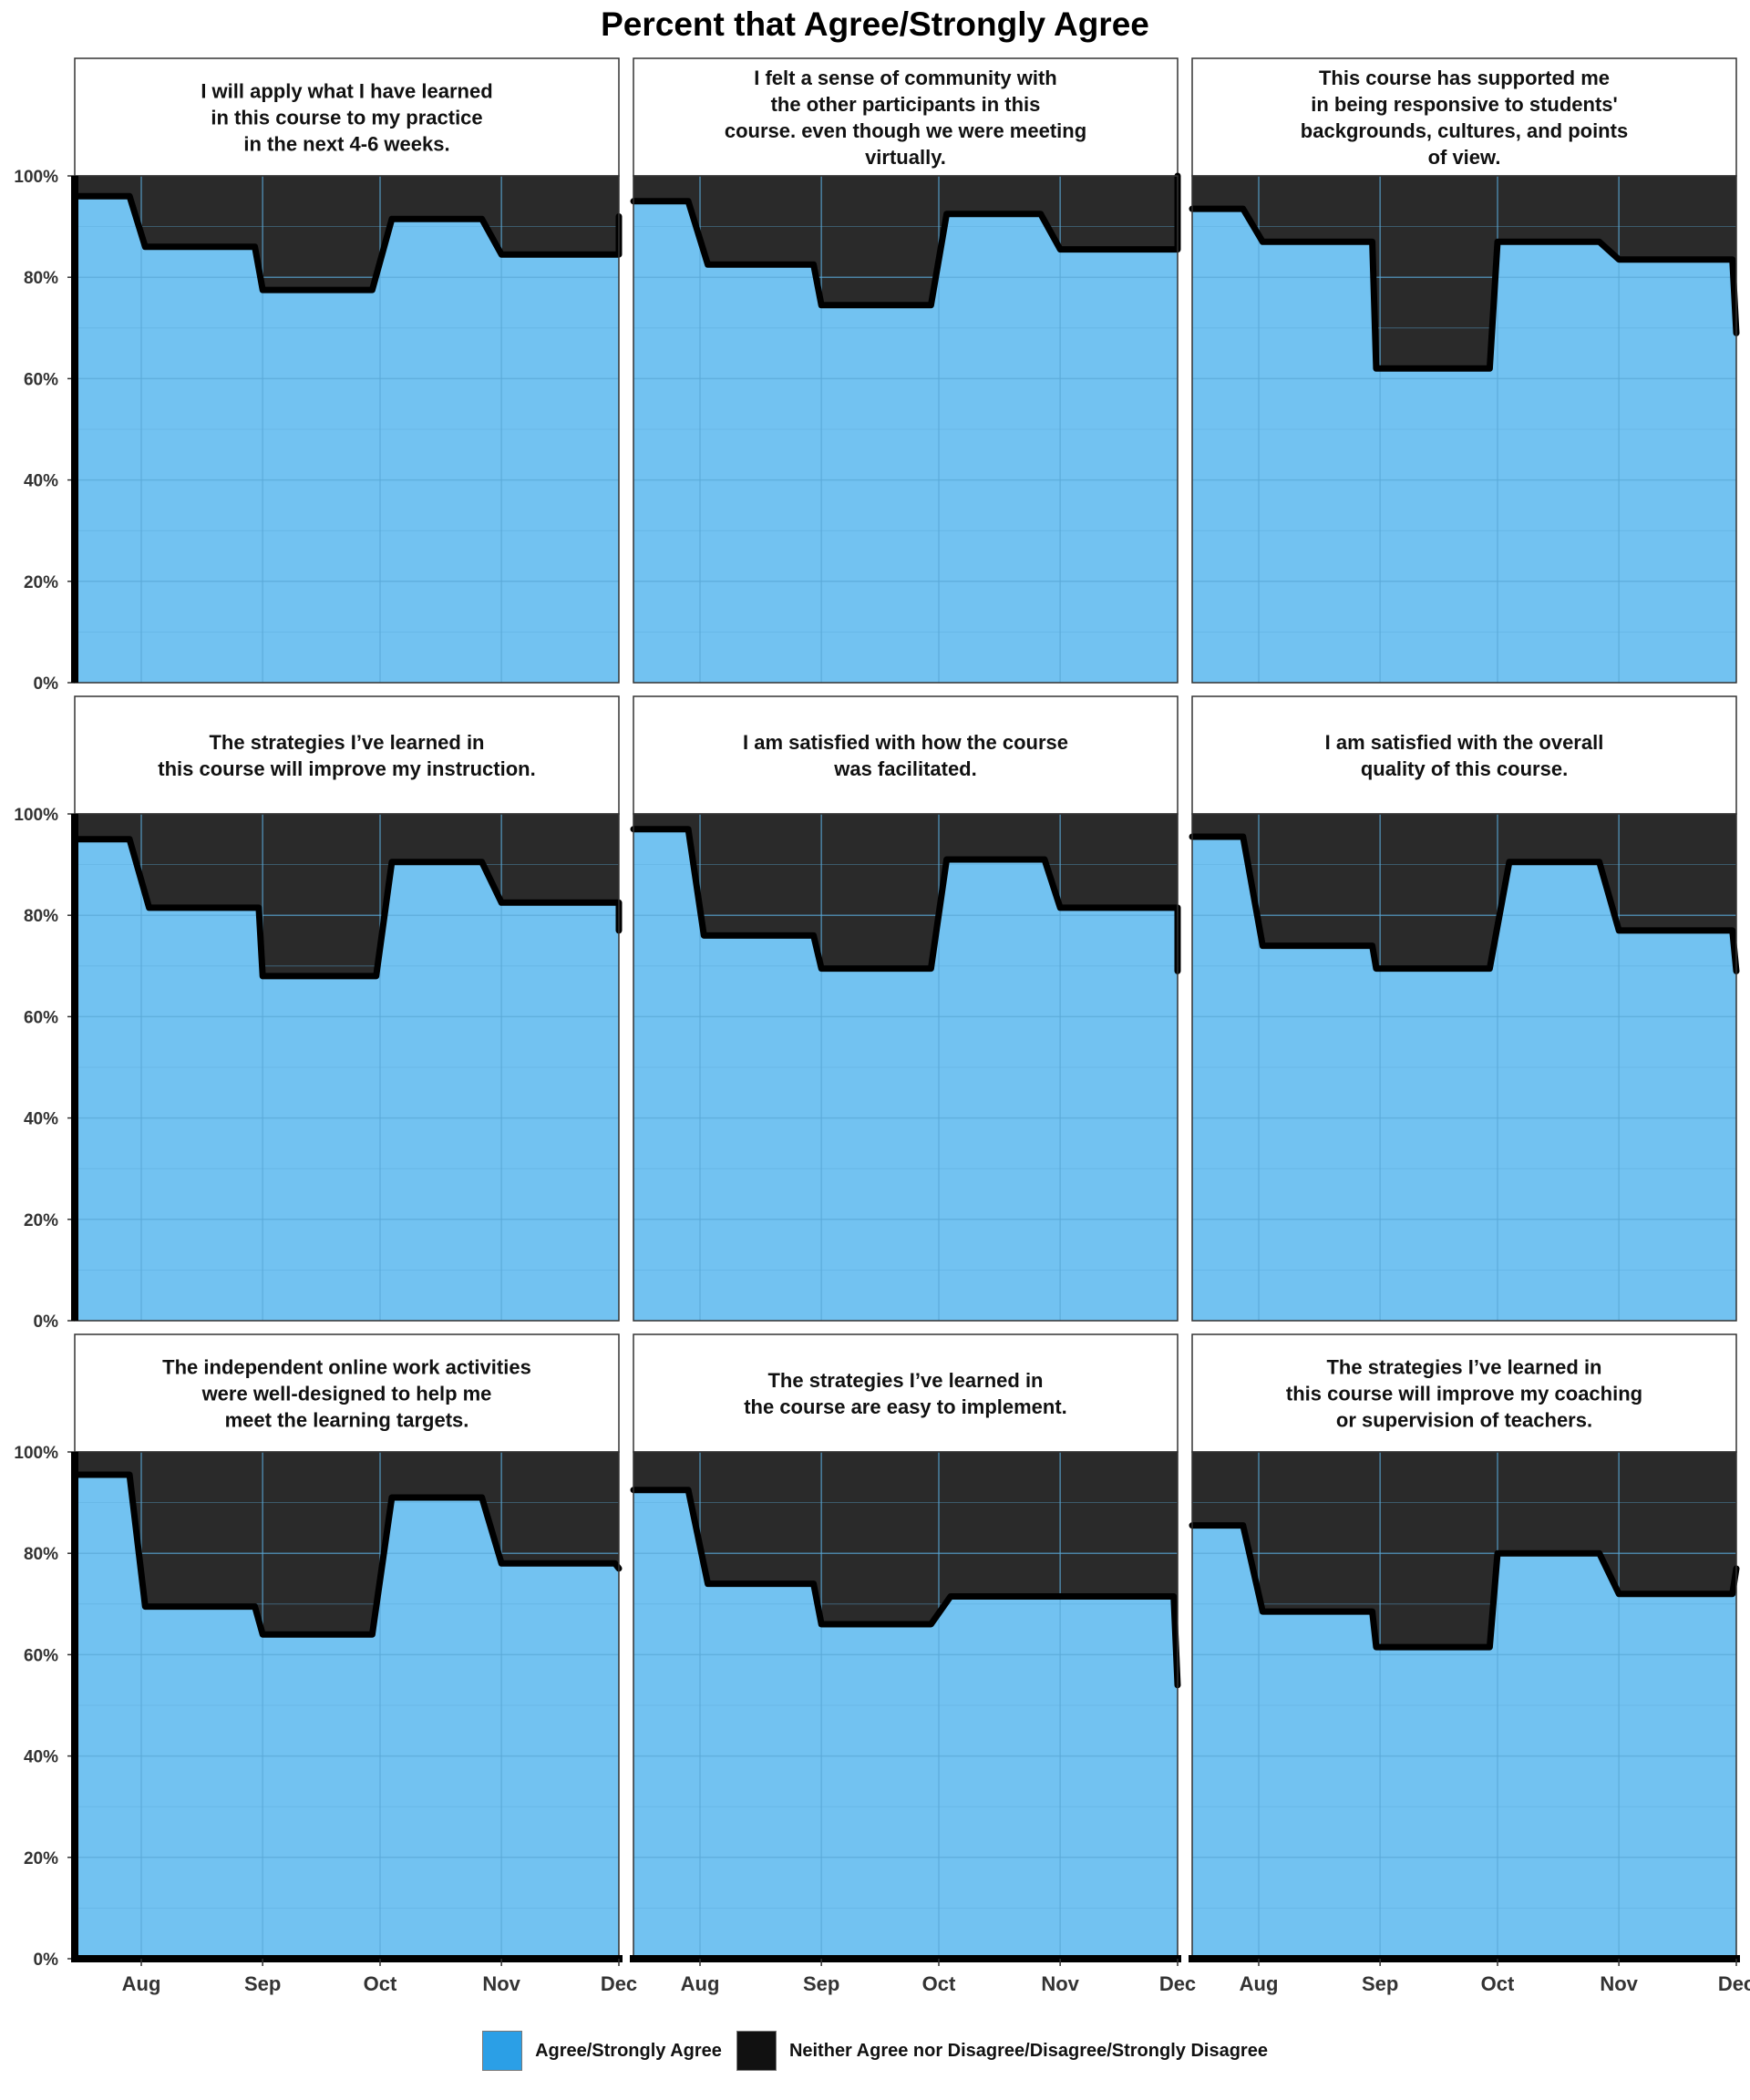 The image size is (1750, 2100). I want to click on strip-title-line: in this course to my practice, so click(347, 118).